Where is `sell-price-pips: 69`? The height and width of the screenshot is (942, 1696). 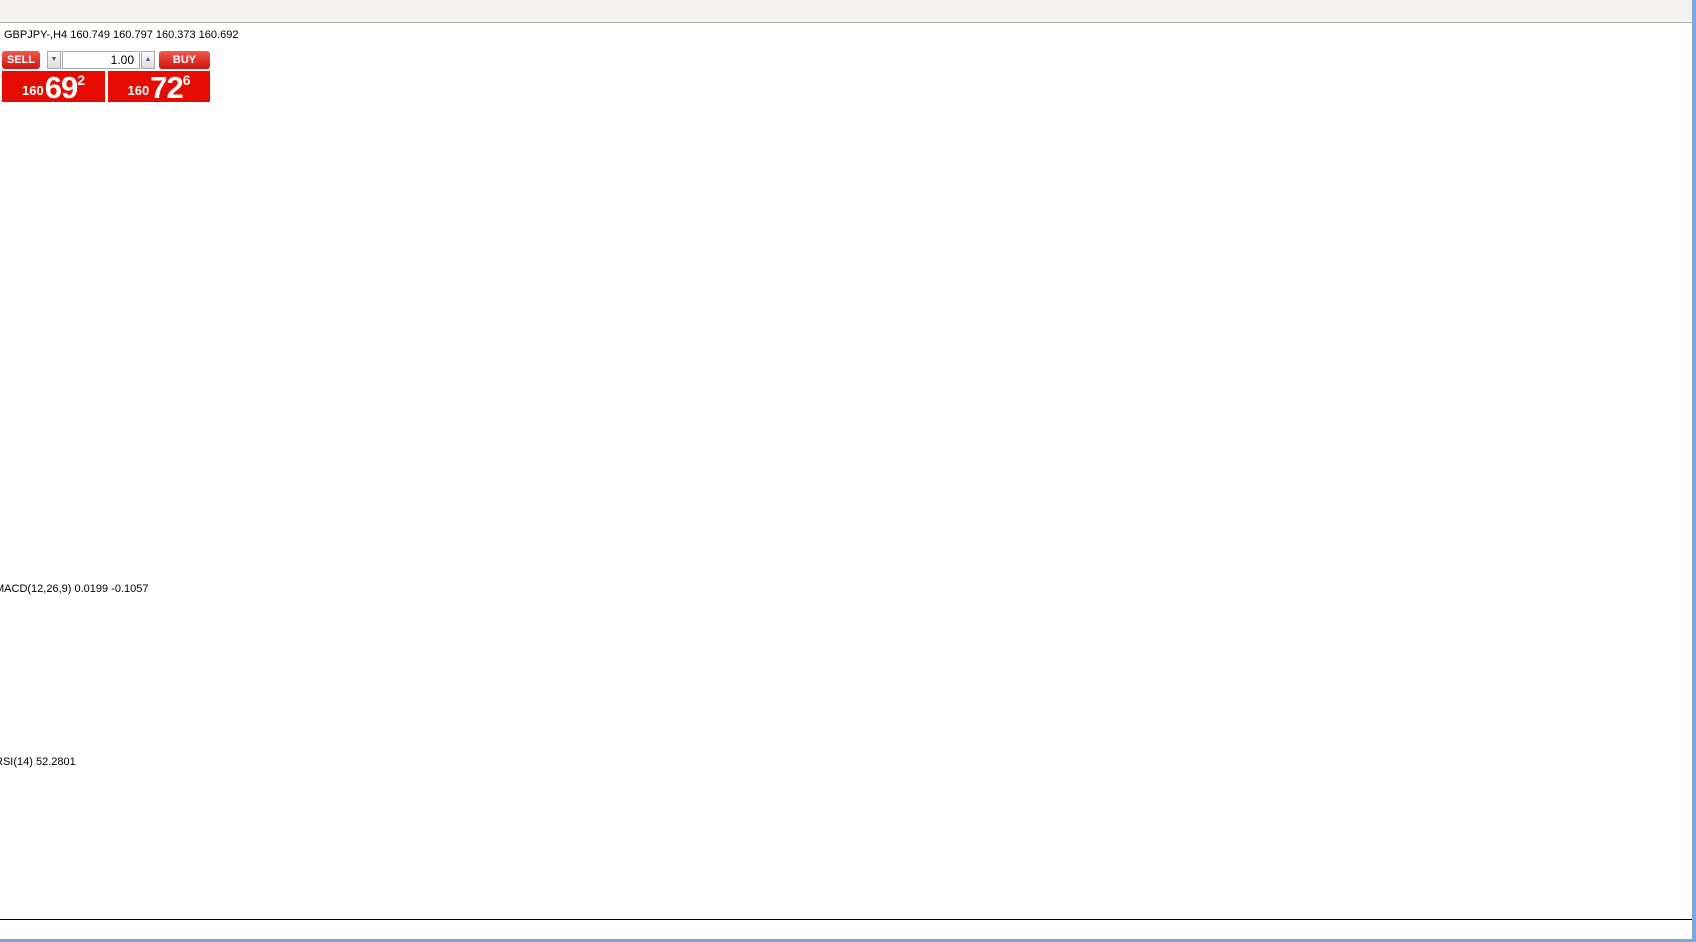 sell-price-pips: 69 is located at coordinates (61, 87).